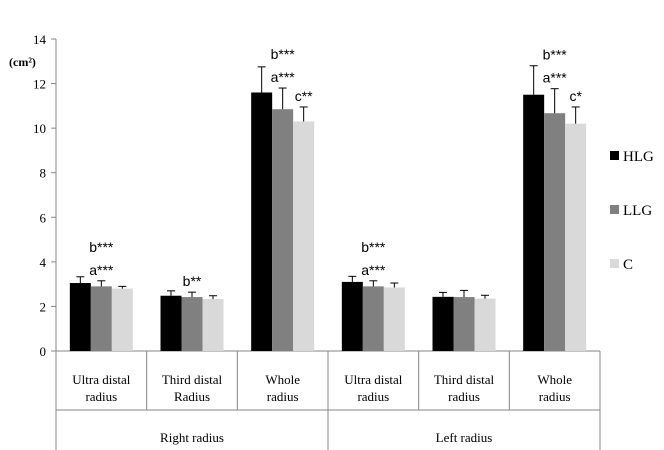  I want to click on chart-legend: HLG LLG C, so click(632, 211).